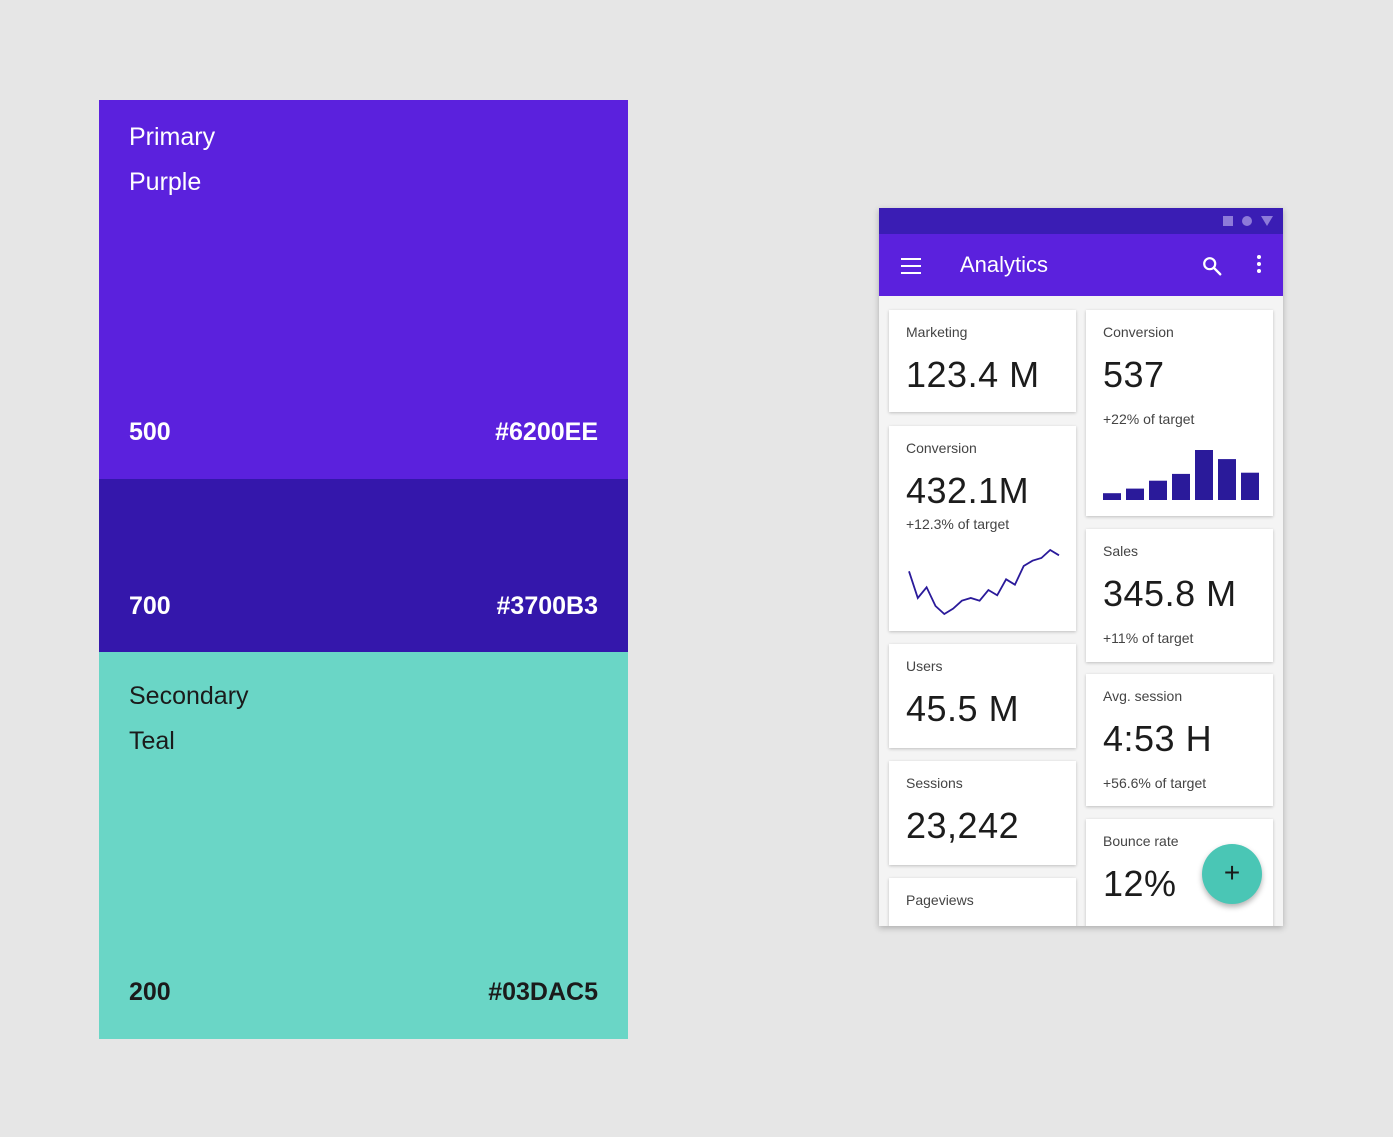 This screenshot has width=1393, height=1137. What do you see at coordinates (1259, 266) in the screenshot?
I see `more-vert-icon` at bounding box center [1259, 266].